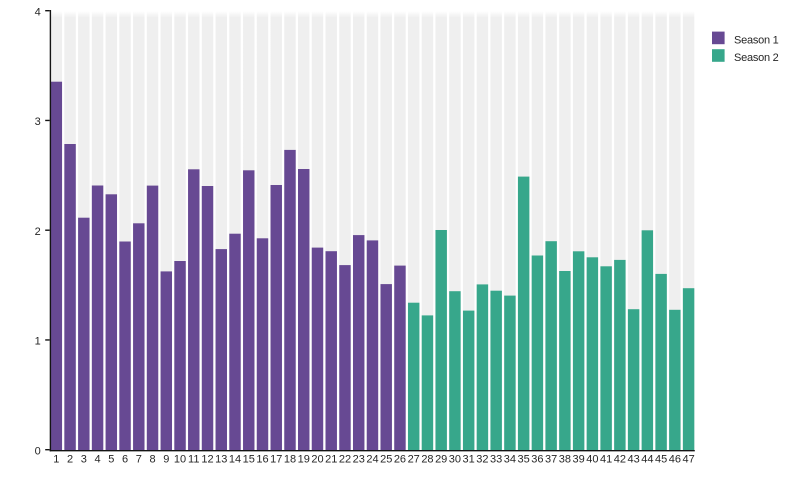 This screenshot has height=500, width=794. I want to click on svg-text: 44, so click(647, 459).